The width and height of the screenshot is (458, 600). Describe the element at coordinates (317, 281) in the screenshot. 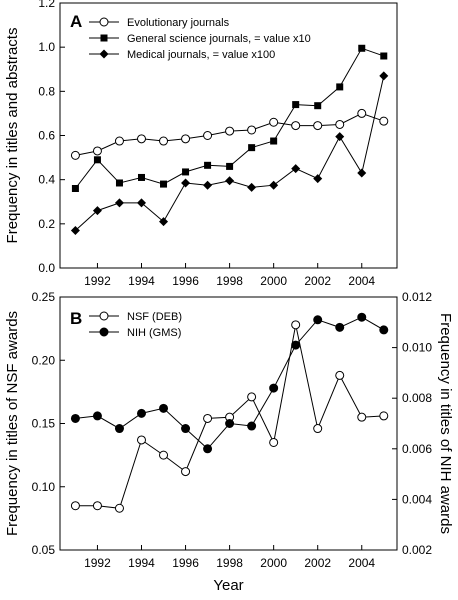

I see `panel-a-x-tick-label: 2002` at that location.